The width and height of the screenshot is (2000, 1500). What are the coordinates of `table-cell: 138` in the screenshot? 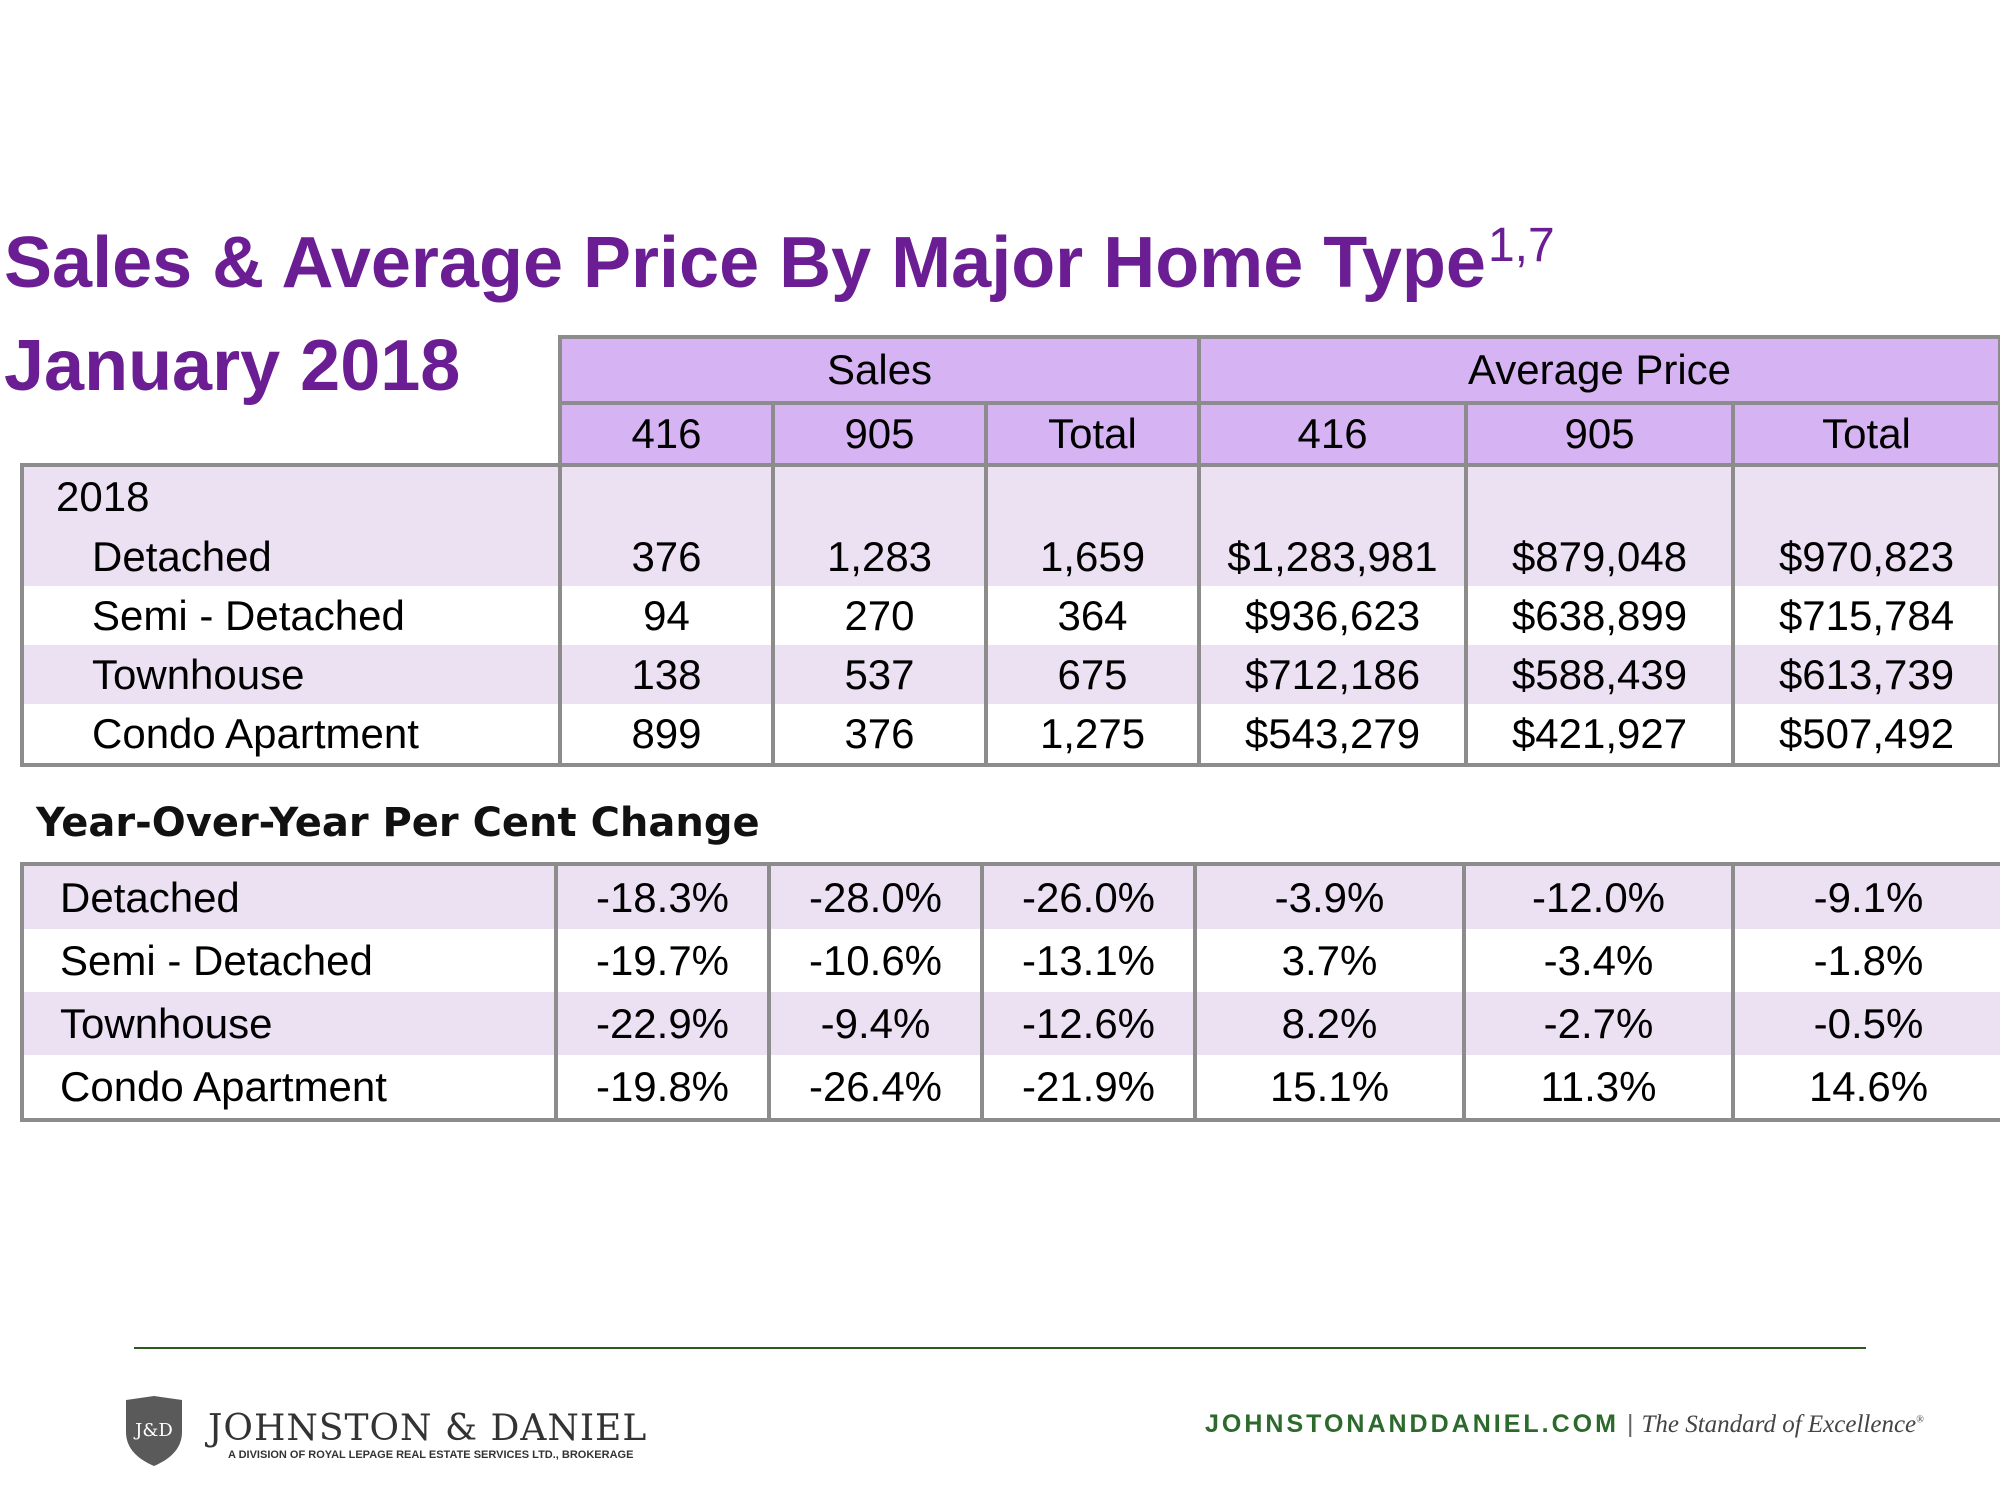 It's located at (666, 674).